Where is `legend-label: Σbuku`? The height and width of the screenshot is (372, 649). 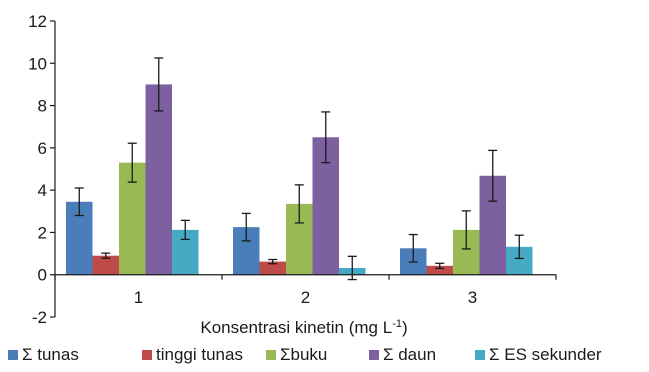
legend-label: Σbuku is located at coordinates (303, 354).